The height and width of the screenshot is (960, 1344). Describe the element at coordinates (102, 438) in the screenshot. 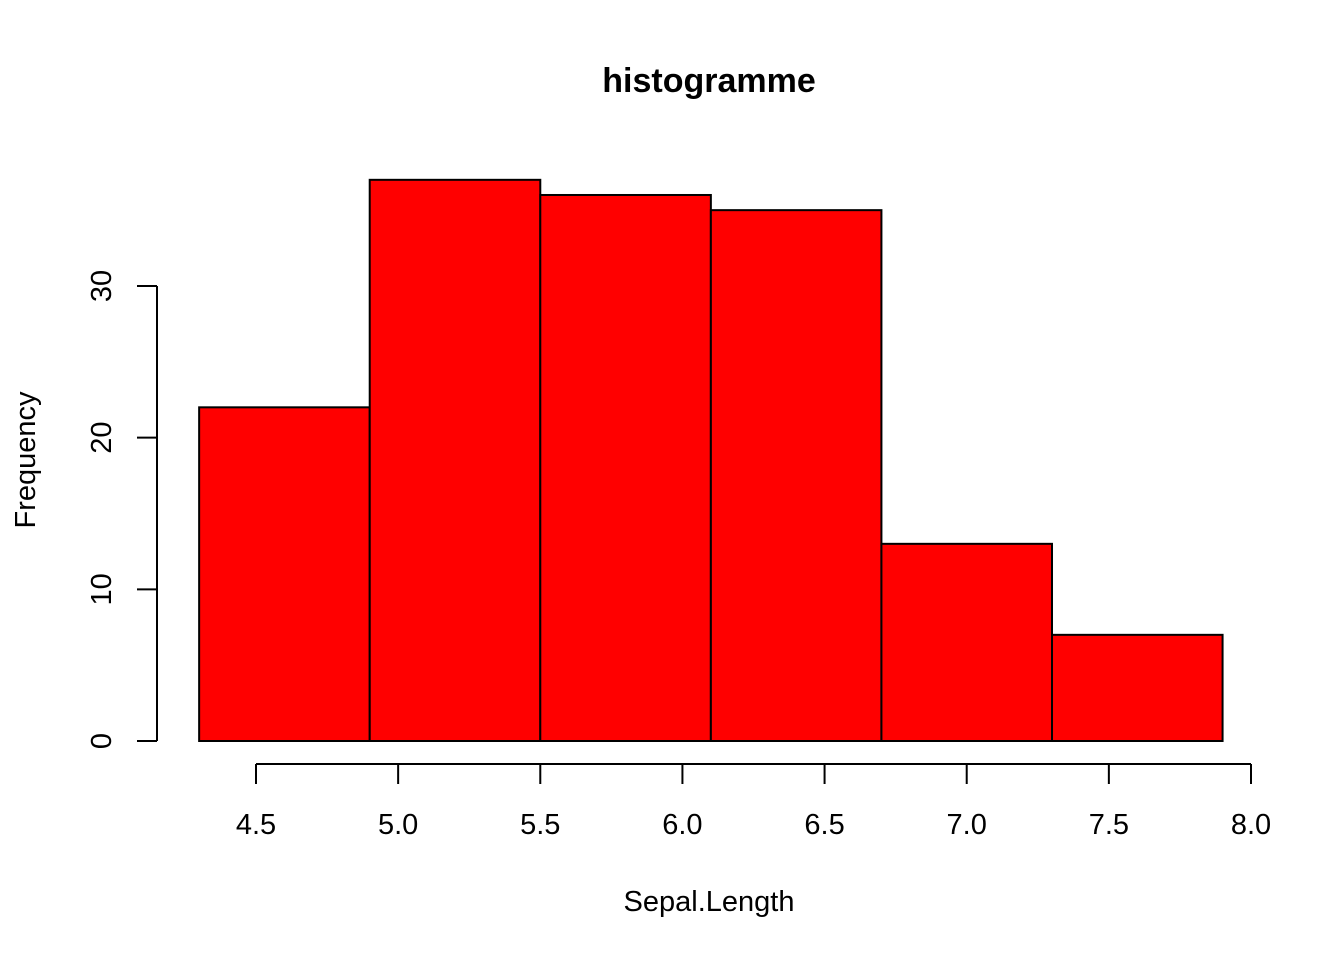

I see `y-tick-label: 20` at that location.